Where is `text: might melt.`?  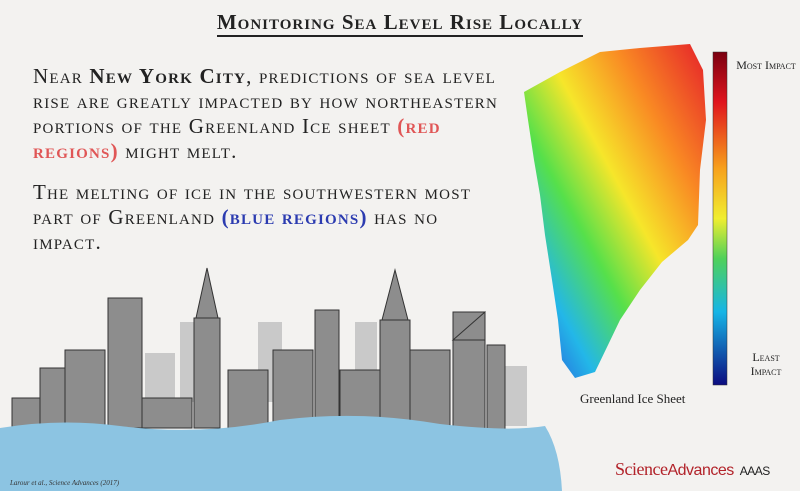
text: might melt. is located at coordinates (178, 151).